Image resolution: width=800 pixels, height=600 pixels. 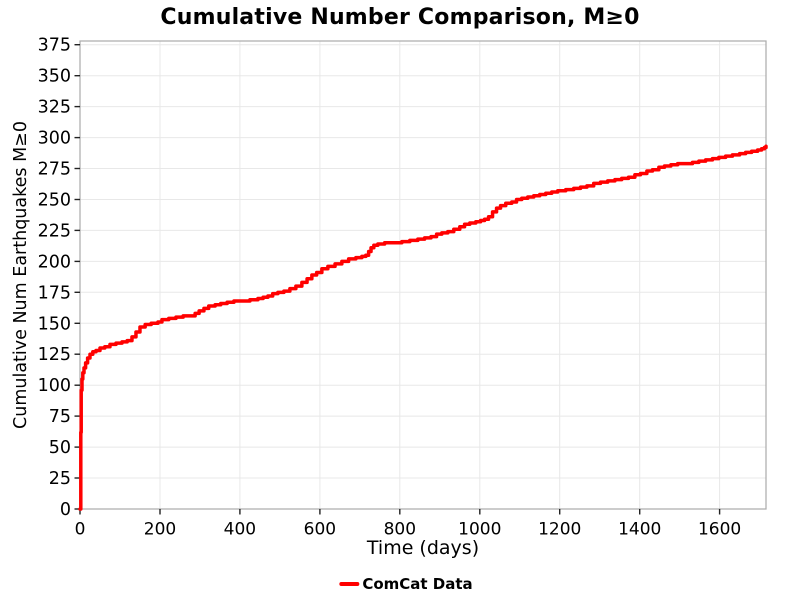 What do you see at coordinates (60, 448) in the screenshot?
I see `svg-text: 50` at bounding box center [60, 448].